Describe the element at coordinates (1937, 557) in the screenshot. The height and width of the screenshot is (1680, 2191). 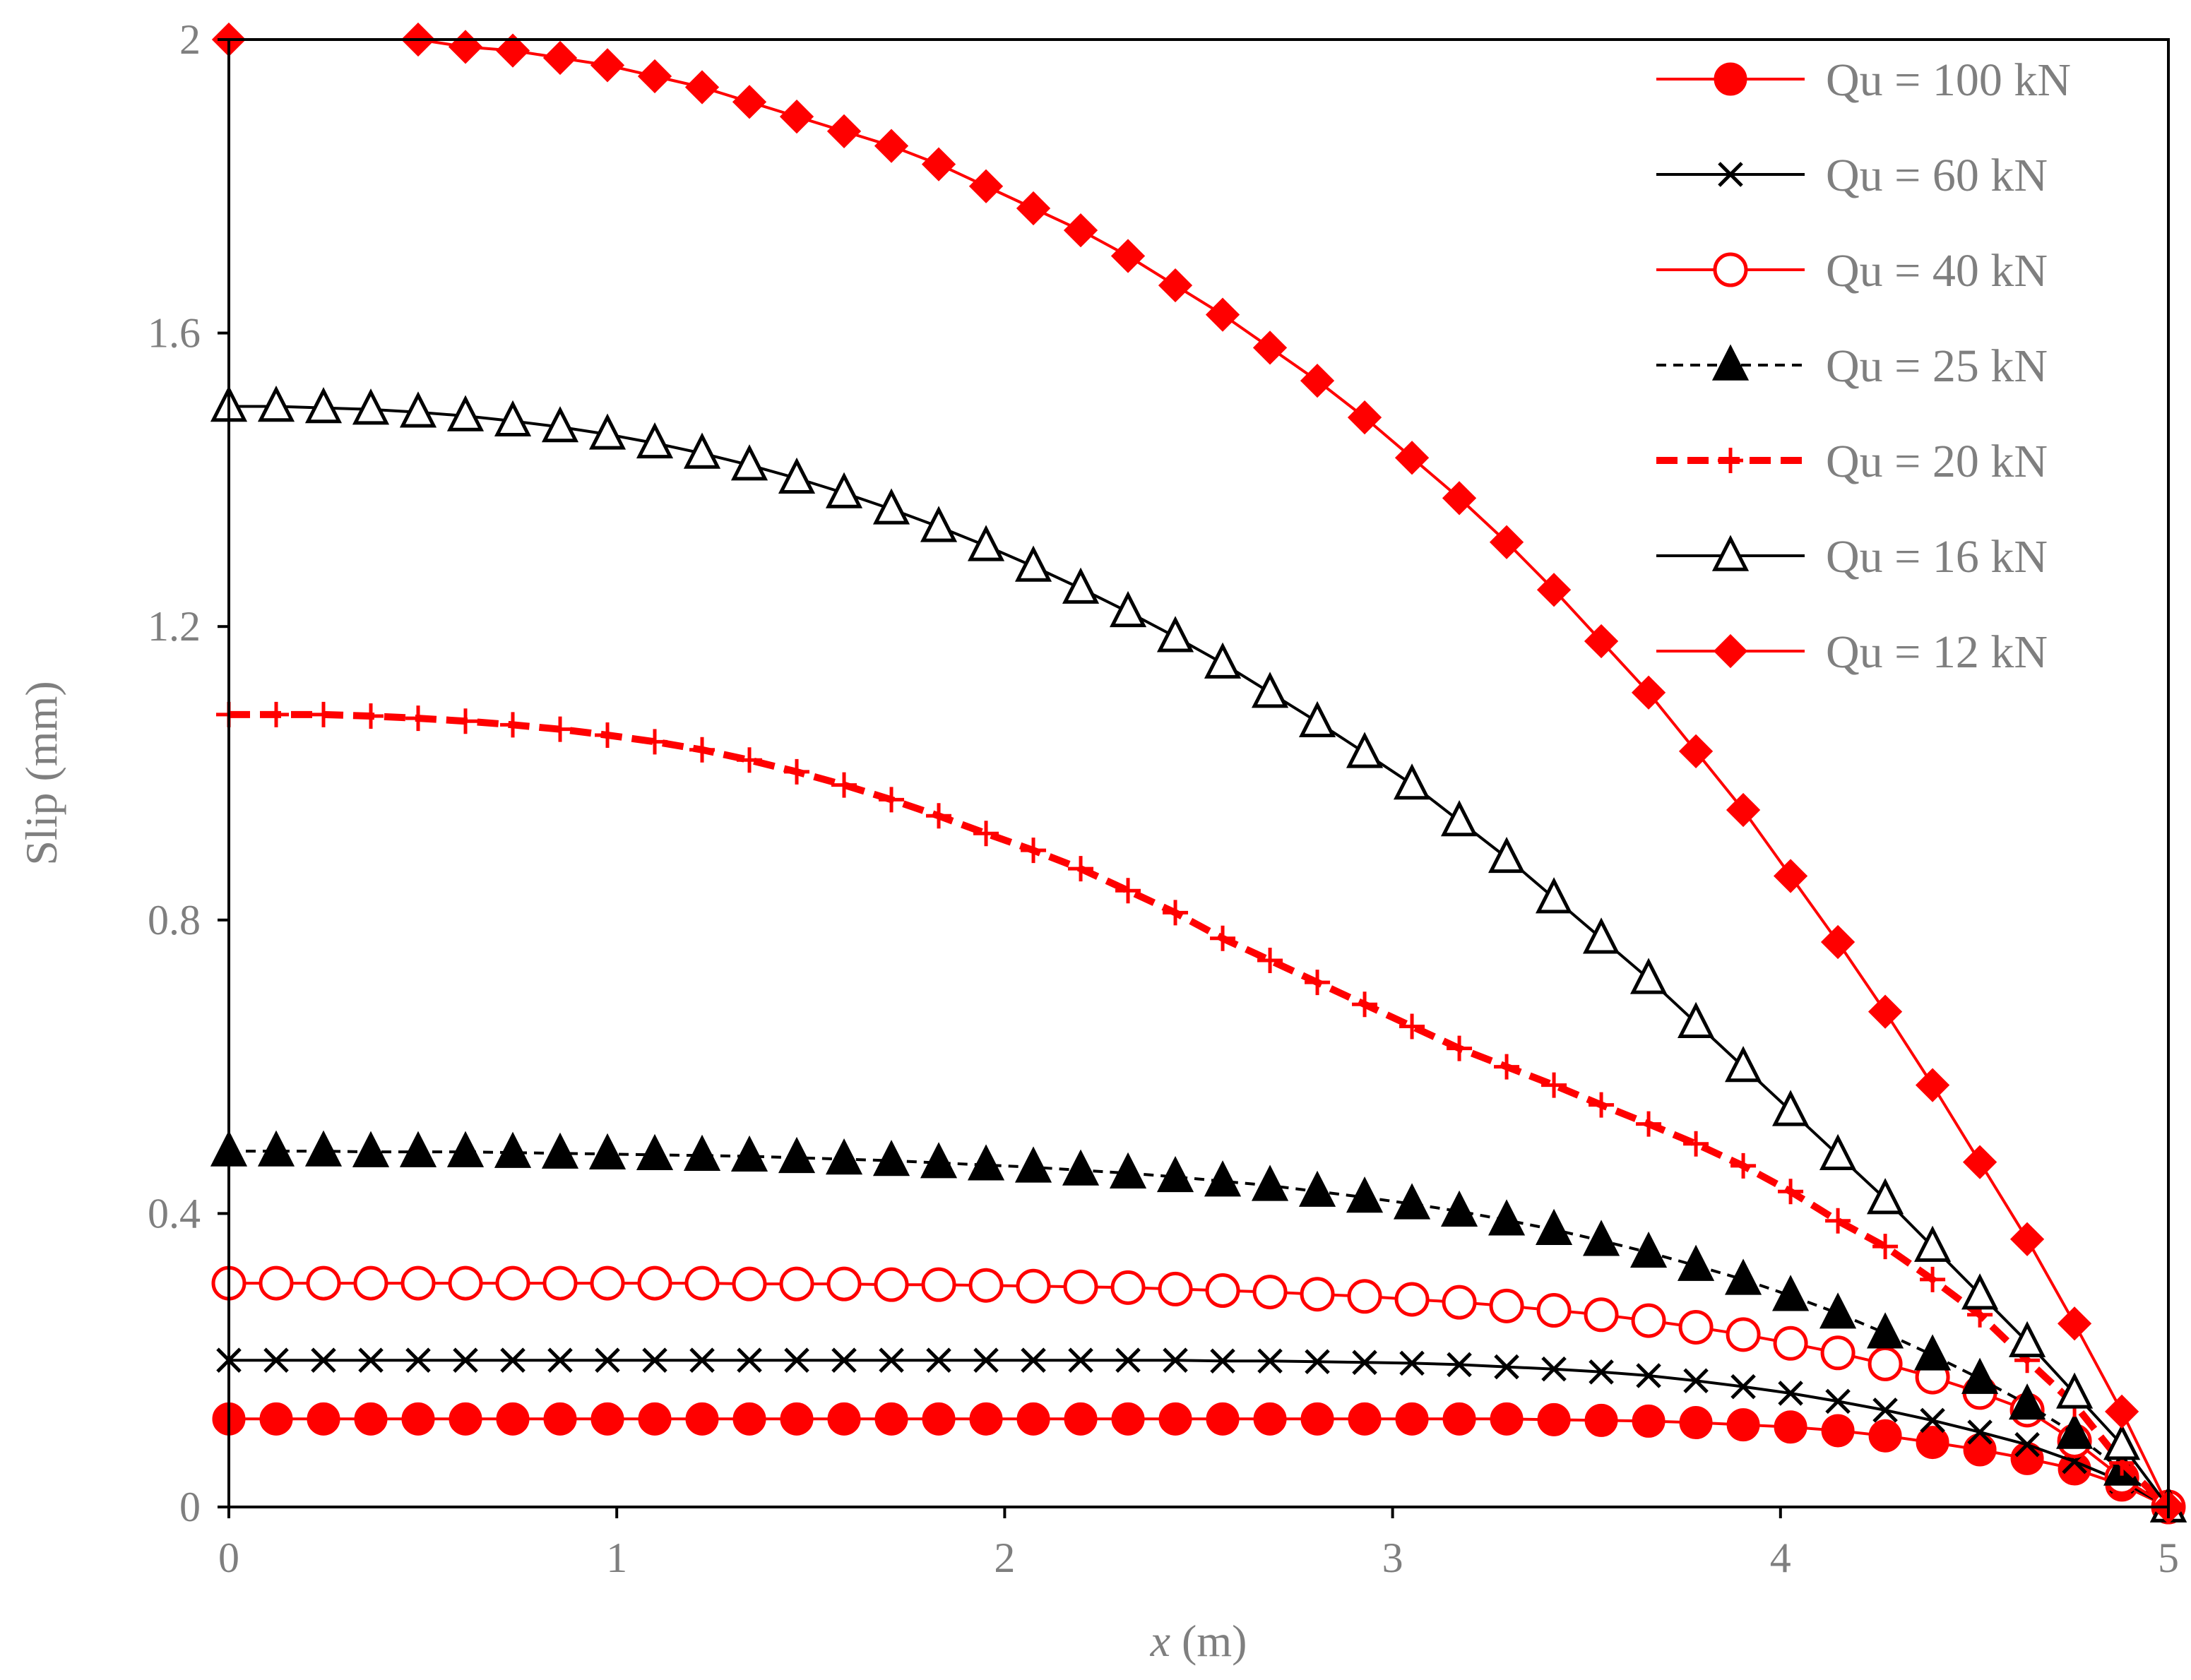
I see `legend-label: Qu = 16 kN` at that location.